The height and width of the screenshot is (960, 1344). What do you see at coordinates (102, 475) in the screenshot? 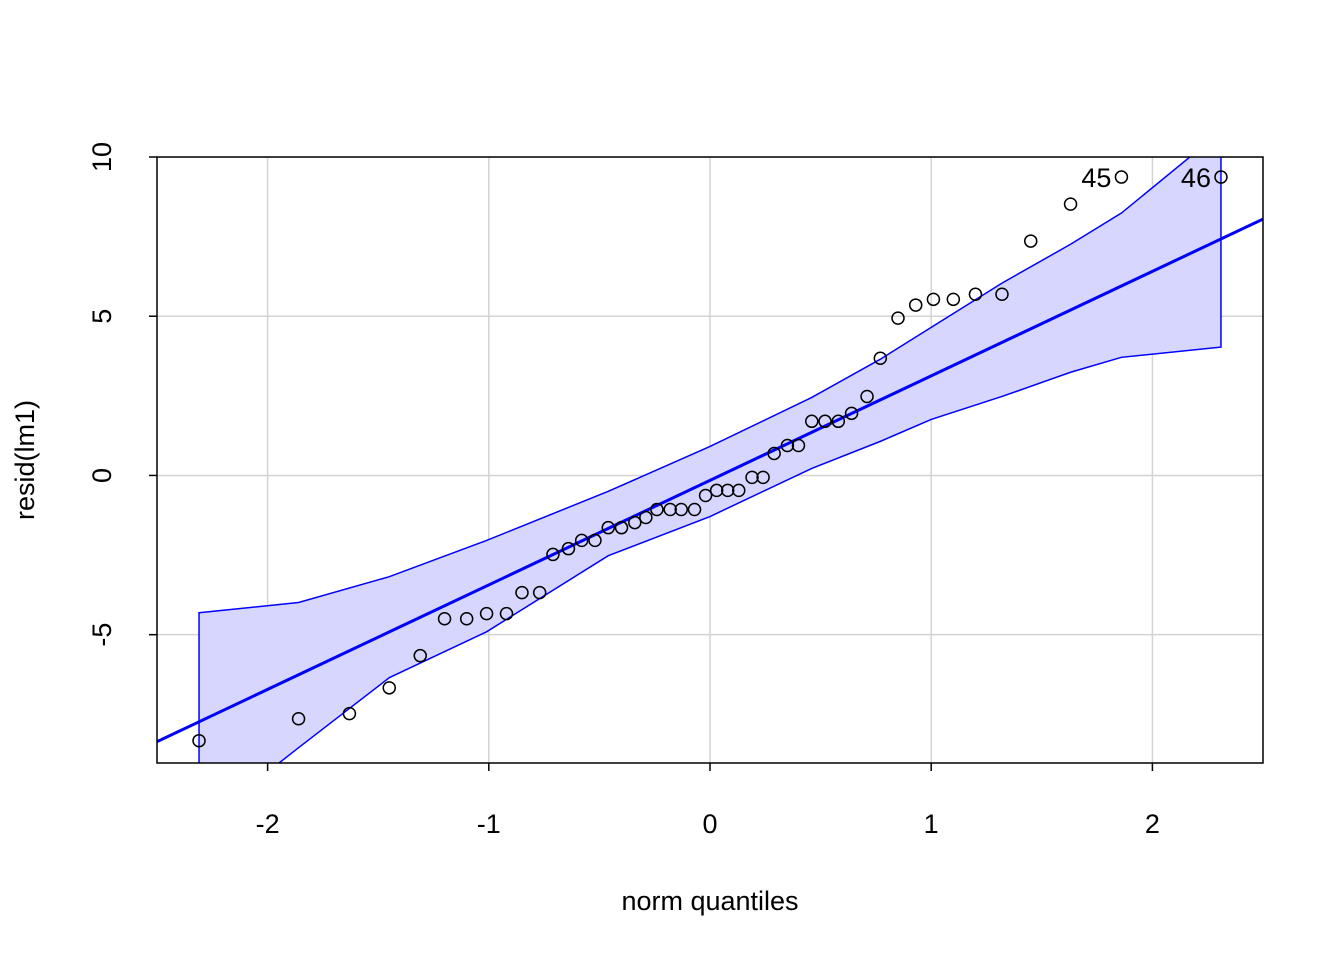
I see `y-tick-label: 0` at bounding box center [102, 475].